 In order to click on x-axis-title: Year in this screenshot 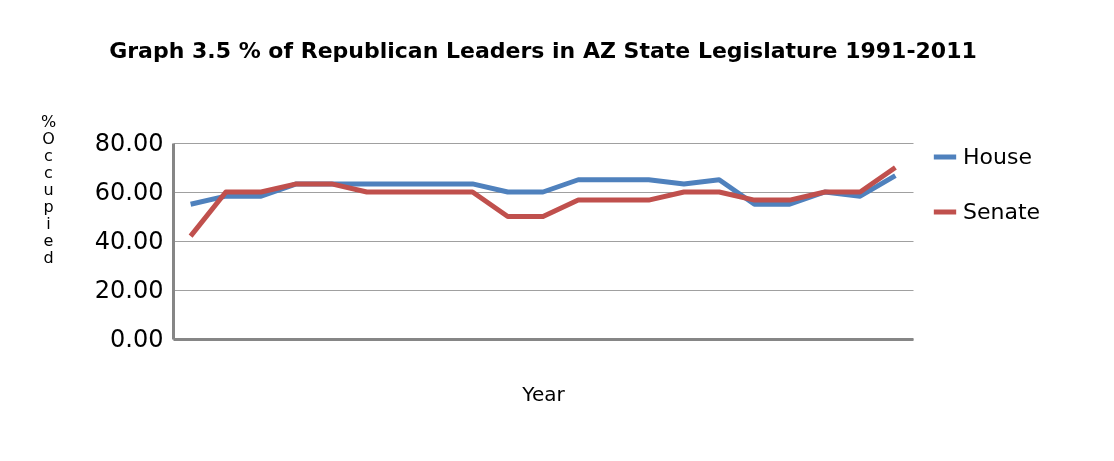, I will do `click(543, 393)`.